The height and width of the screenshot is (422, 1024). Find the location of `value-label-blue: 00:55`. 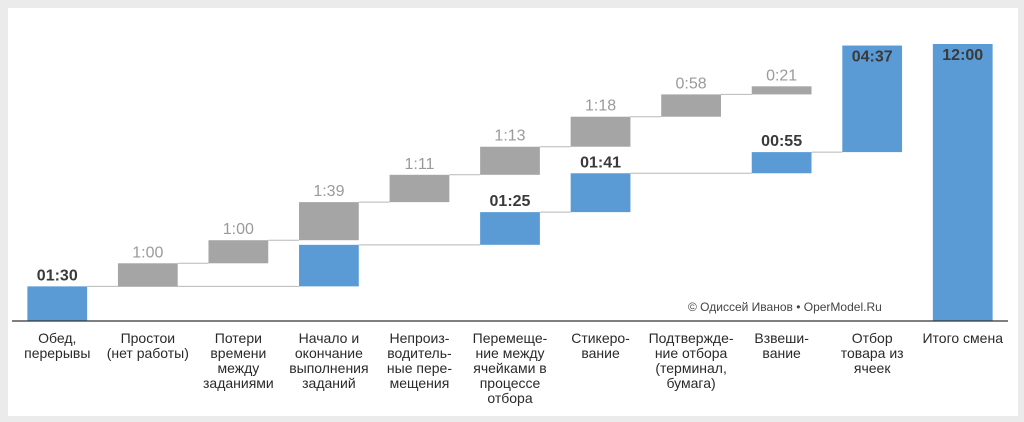

value-label-blue: 00:55 is located at coordinates (781, 141).